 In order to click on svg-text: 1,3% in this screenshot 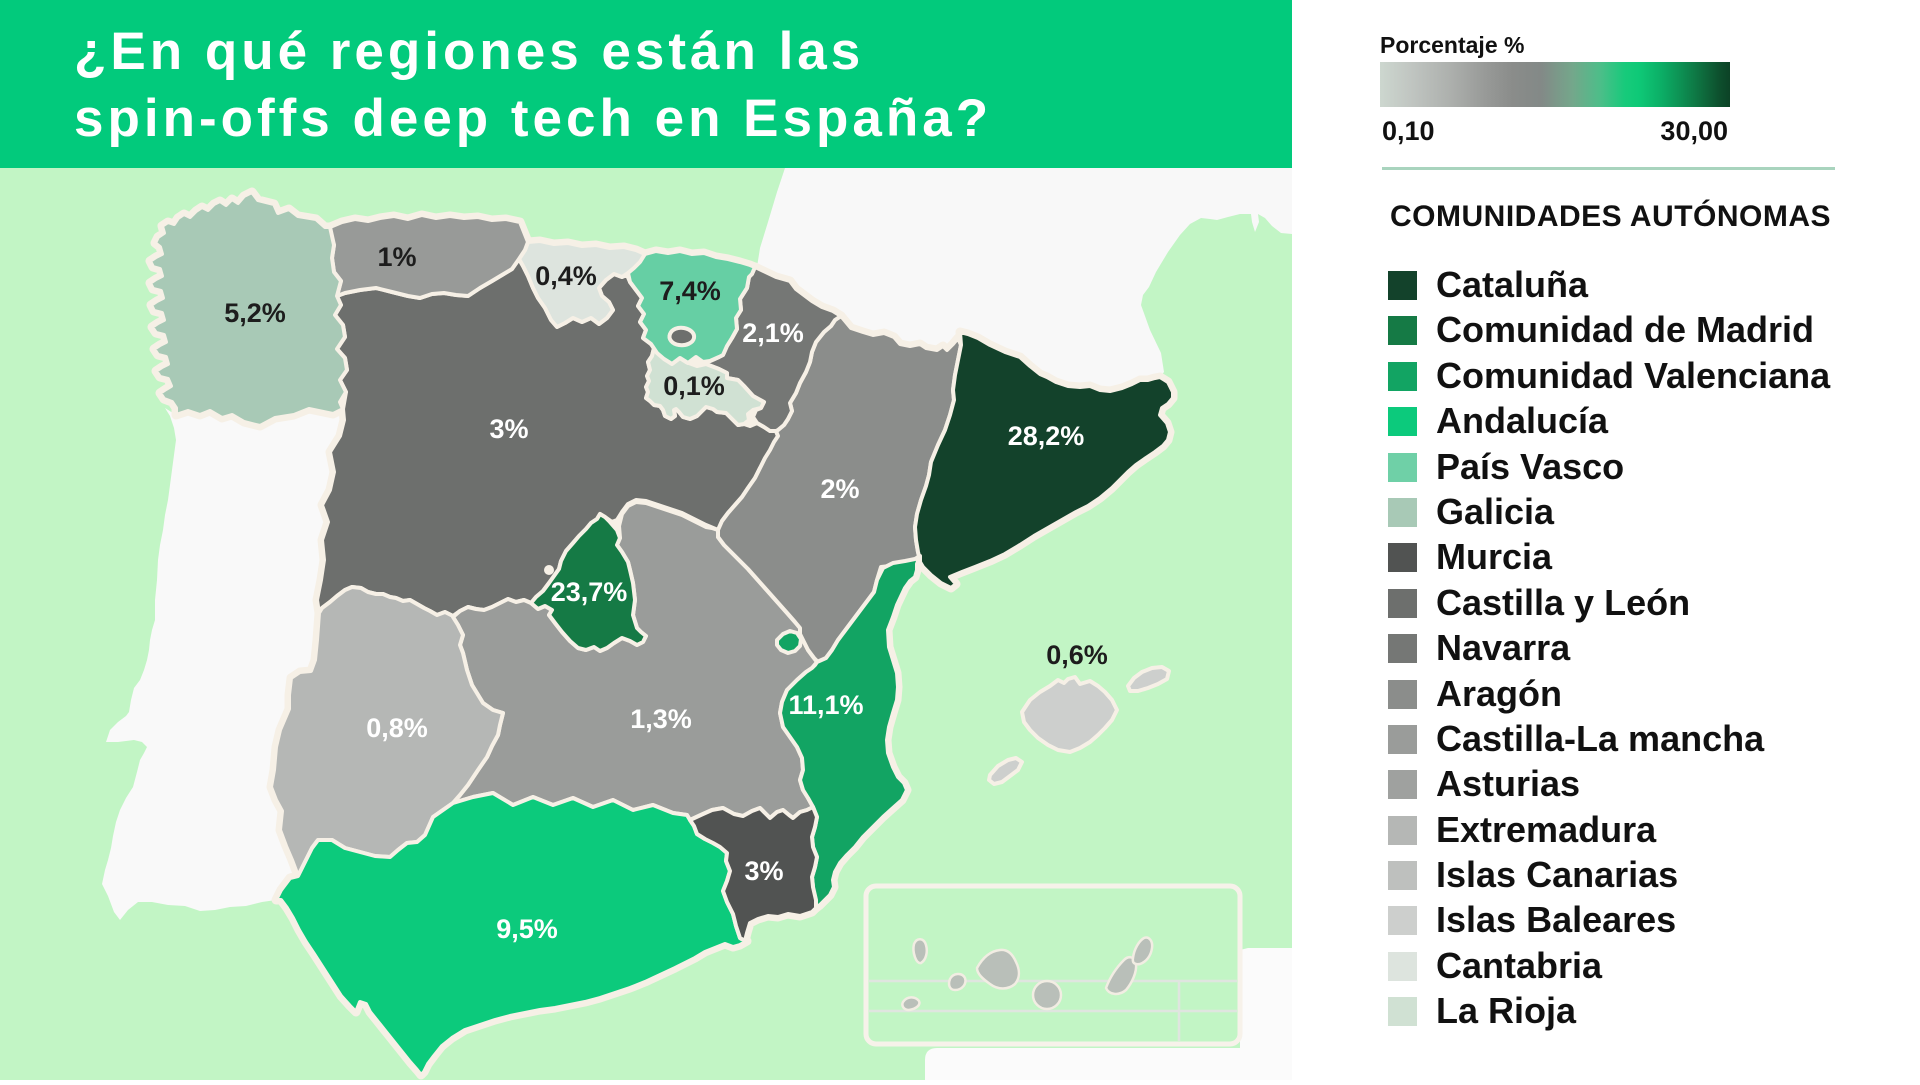, I will do `click(661, 719)`.